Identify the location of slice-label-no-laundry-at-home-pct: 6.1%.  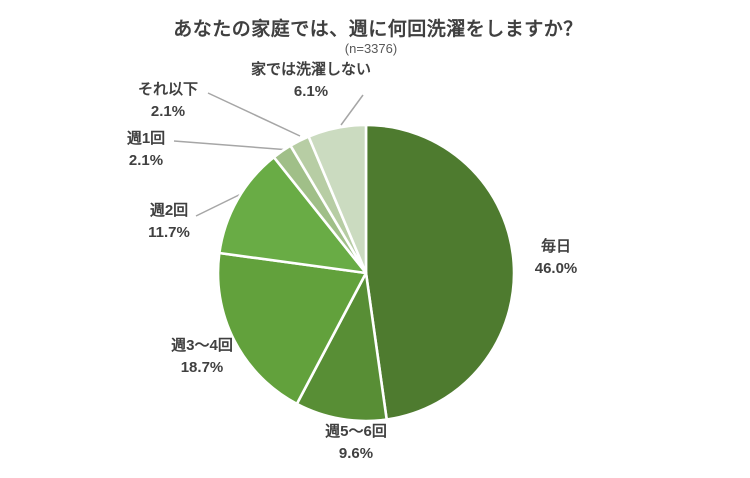
(311, 91).